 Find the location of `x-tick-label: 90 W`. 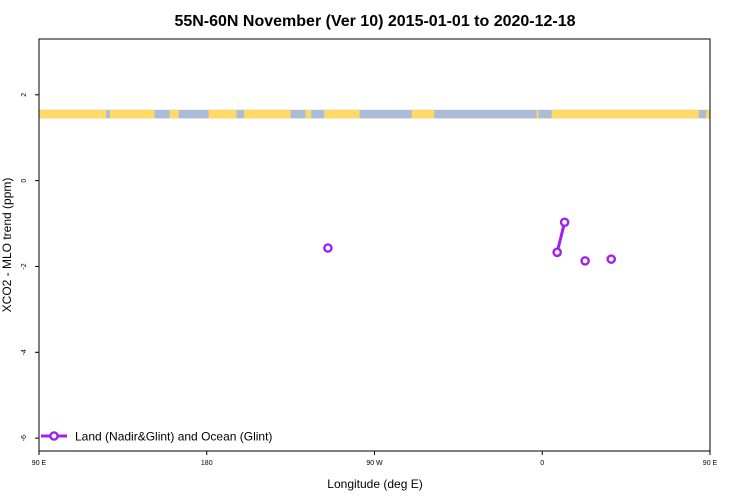

x-tick-label: 90 W is located at coordinates (374, 463).